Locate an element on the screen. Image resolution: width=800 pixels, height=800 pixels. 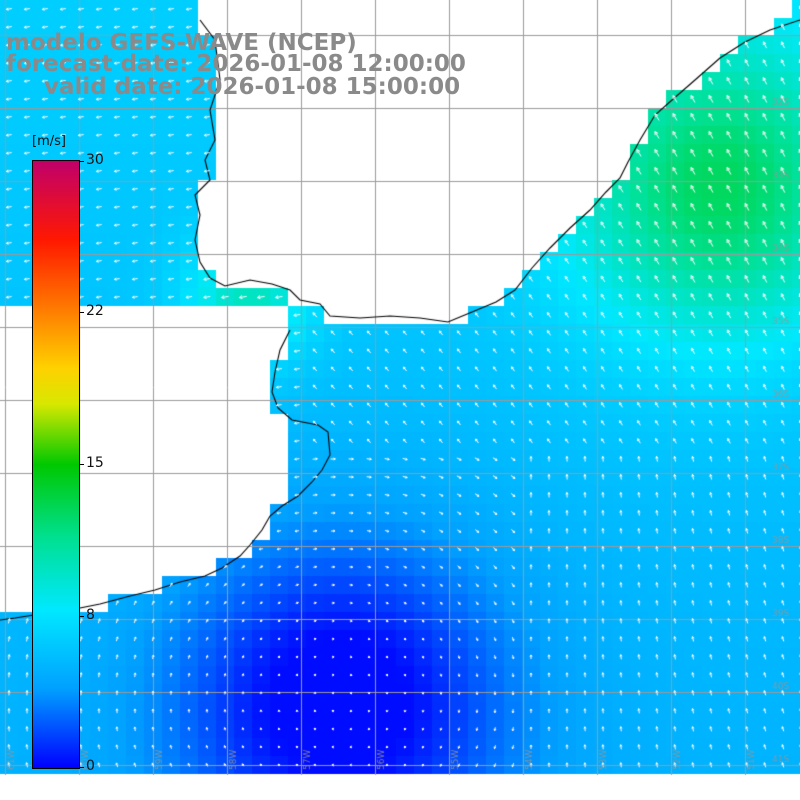
model-title: modelo GEFS-WAVE (NCEP) is located at coordinates (181, 43).